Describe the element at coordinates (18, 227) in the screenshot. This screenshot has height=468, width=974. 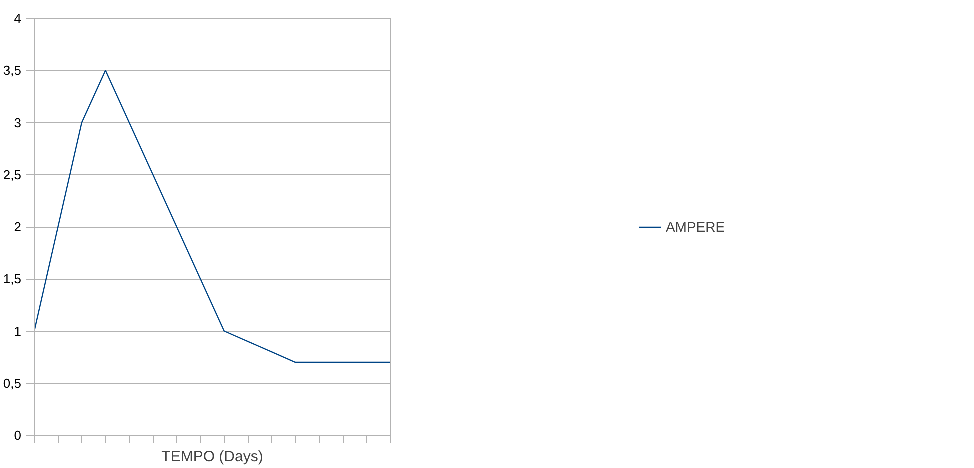
I see `y-tick-label: 2` at that location.